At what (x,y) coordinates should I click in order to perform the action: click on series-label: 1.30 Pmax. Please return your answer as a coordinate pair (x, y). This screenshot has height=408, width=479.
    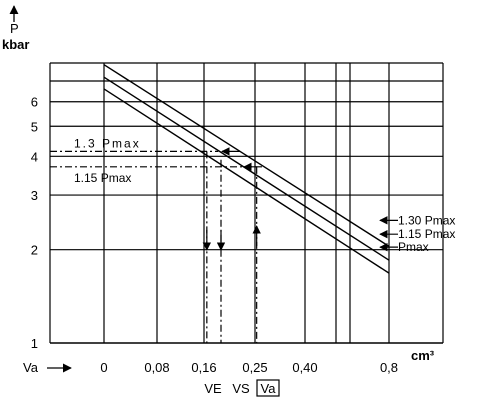
    Looking at the image, I should click on (426, 220).